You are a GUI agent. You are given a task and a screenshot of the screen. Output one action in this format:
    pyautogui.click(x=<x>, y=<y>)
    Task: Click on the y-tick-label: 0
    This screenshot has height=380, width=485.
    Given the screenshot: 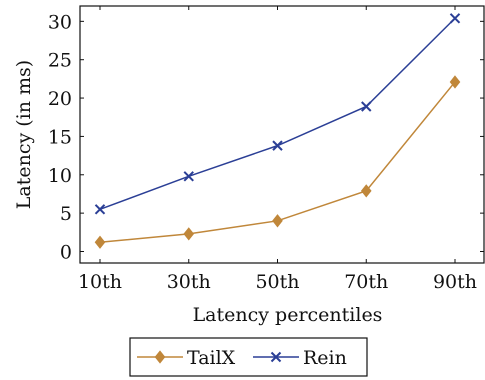 What is the action you would take?
    pyautogui.click(x=66, y=252)
    